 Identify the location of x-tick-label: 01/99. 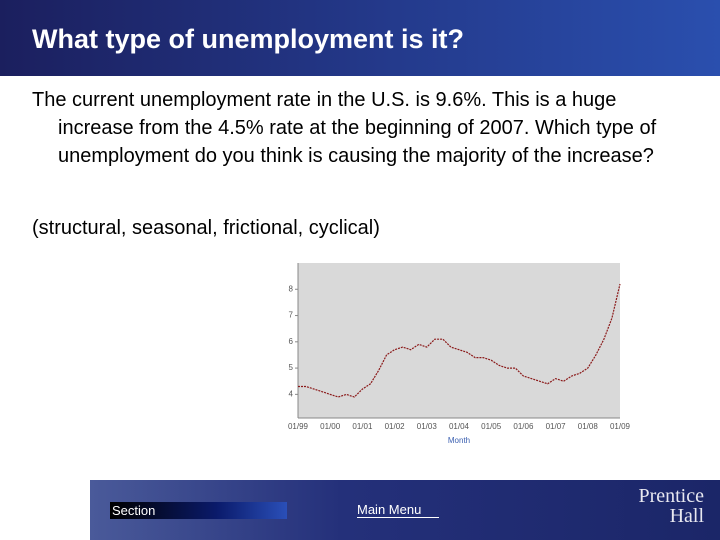
(298, 426).